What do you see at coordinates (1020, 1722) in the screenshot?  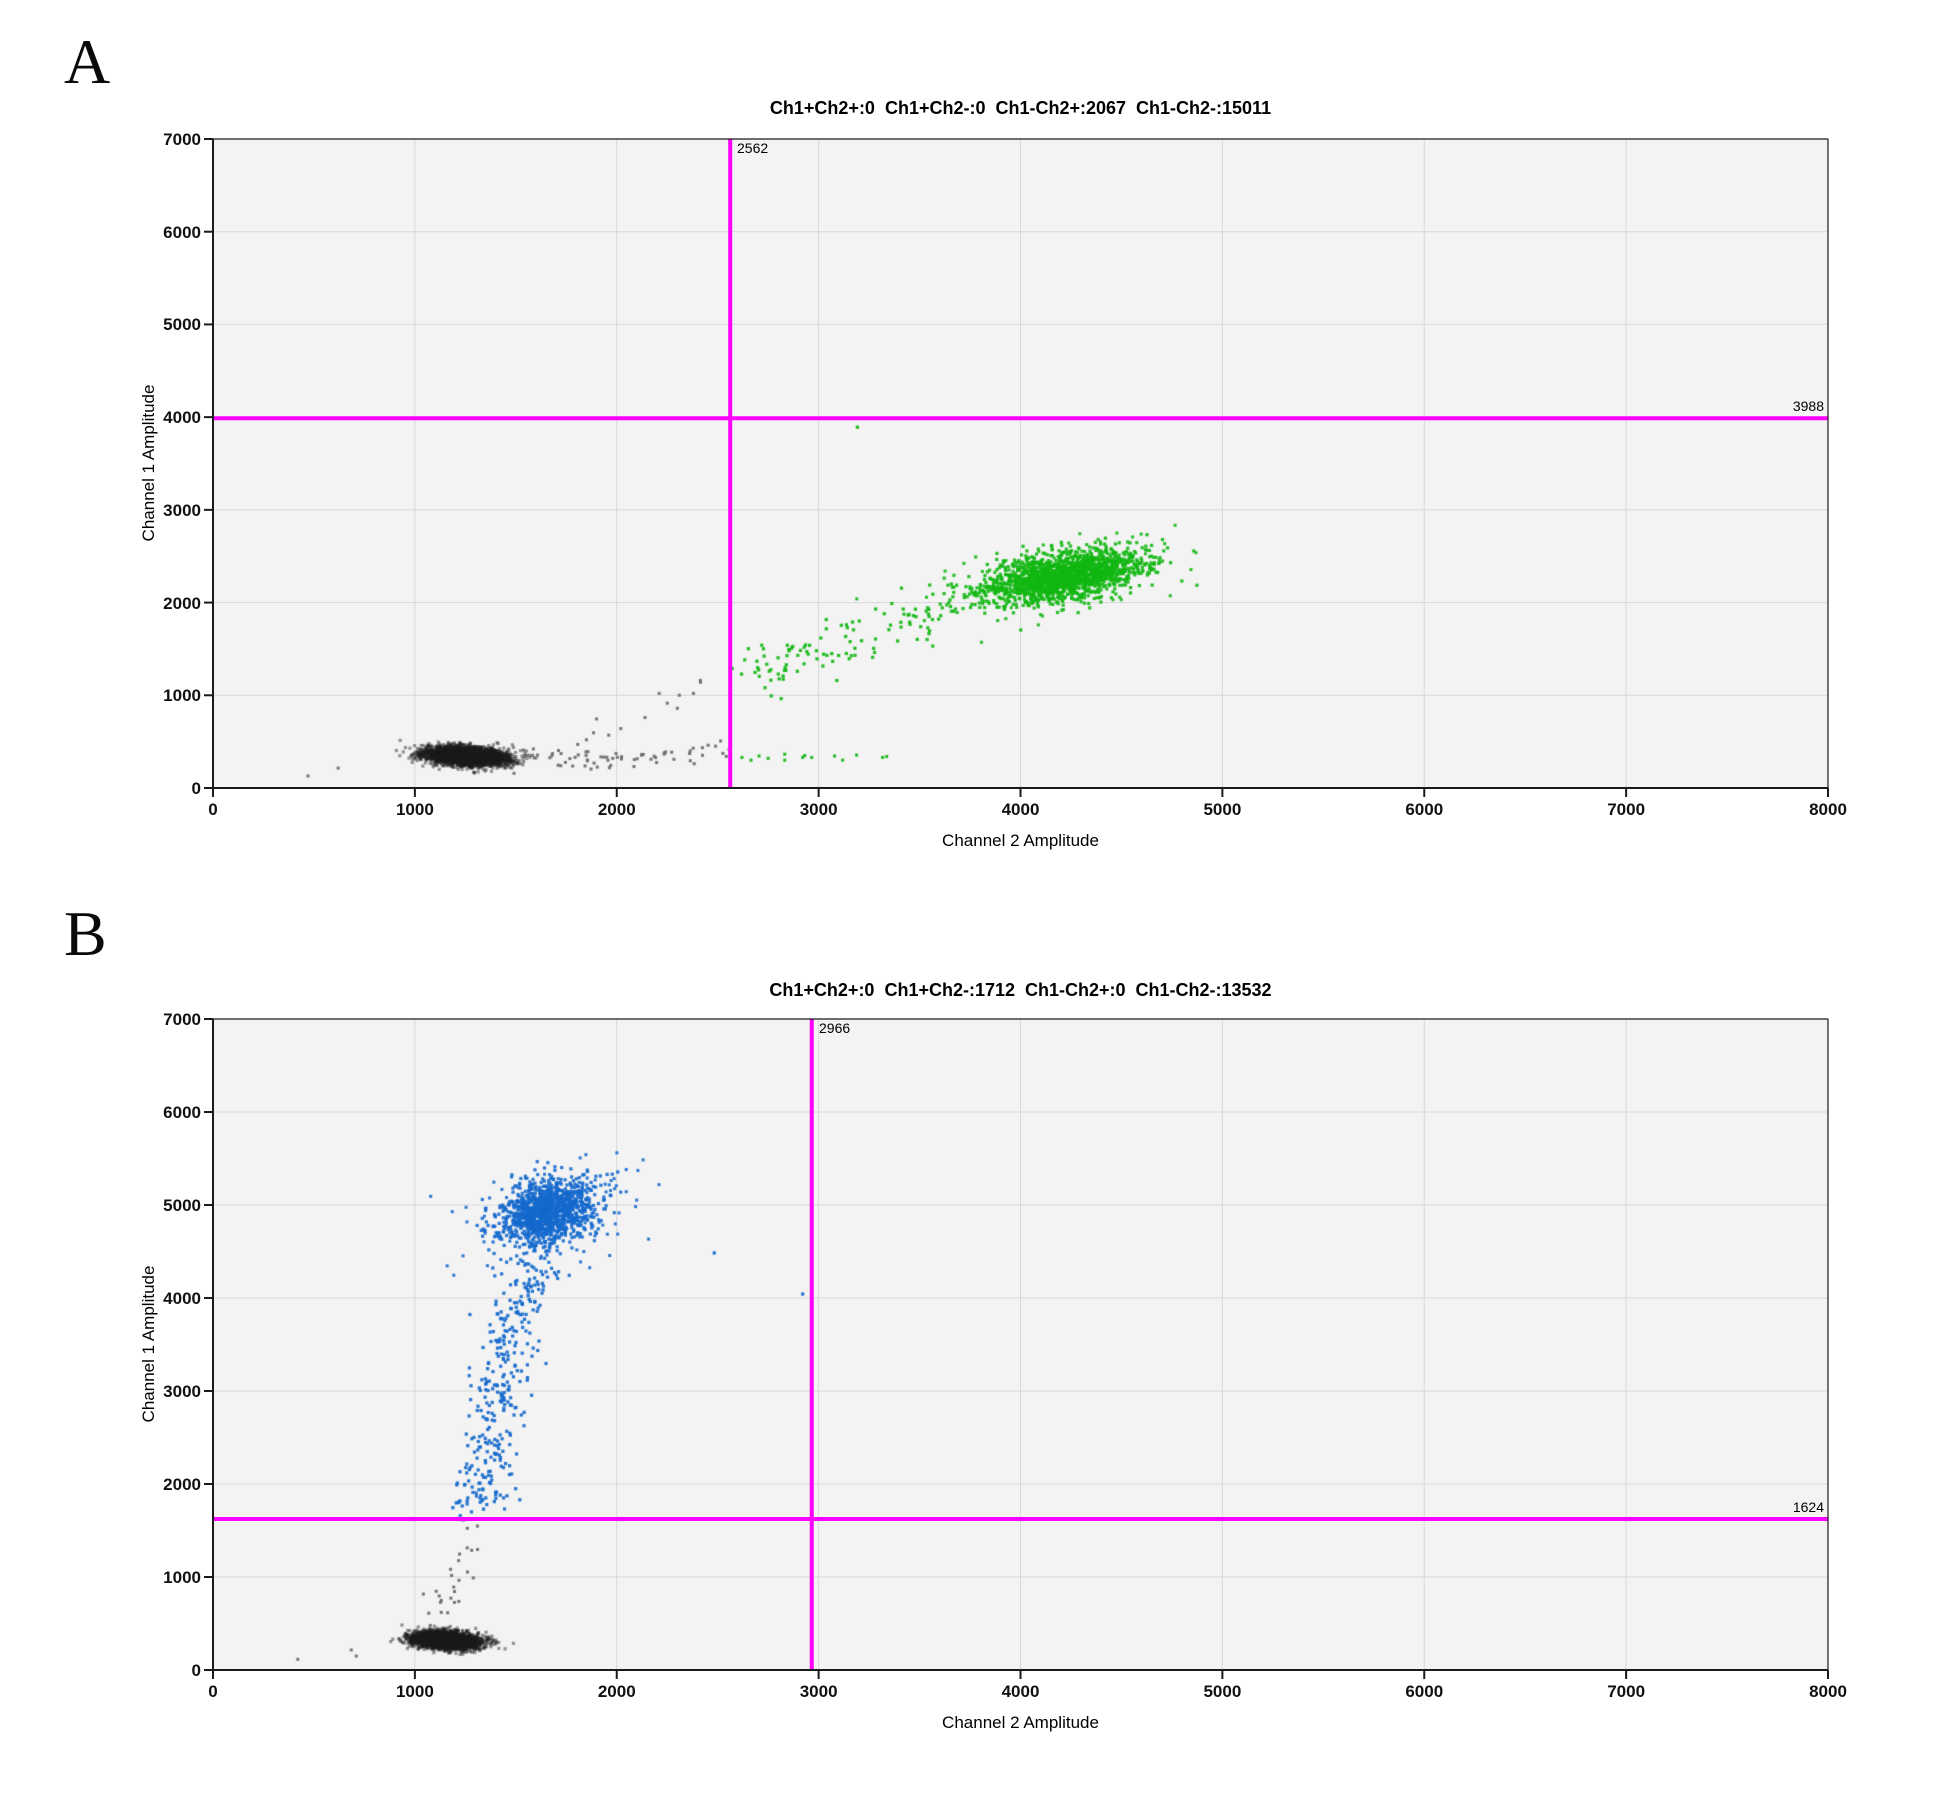 I see `panel-b-x-axis-title: Channel 2 Amplitude` at bounding box center [1020, 1722].